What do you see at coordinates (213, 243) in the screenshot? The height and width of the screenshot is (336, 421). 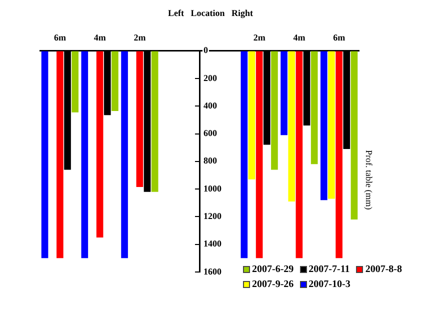 I see `y-tick-label: 1400` at bounding box center [213, 243].